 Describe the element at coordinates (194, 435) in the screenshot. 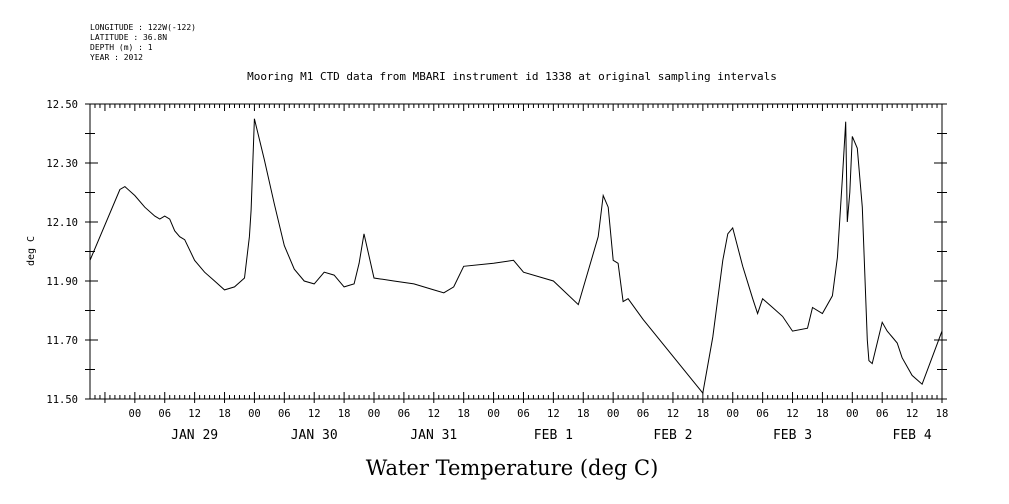

I see `x-day-label: JAN 29` at that location.